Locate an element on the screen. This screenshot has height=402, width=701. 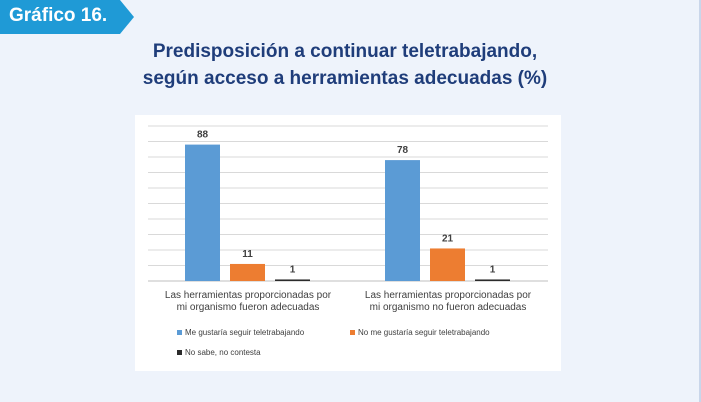
category-label: mi organismo fueron adecuadas is located at coordinates (248, 307).